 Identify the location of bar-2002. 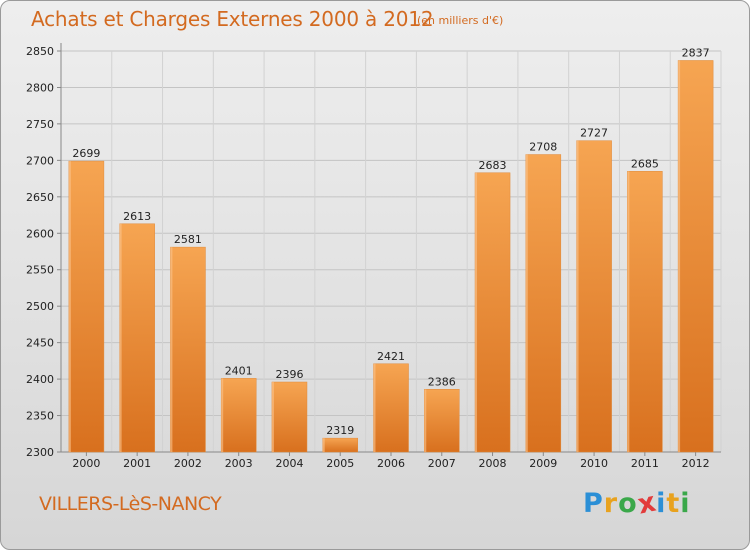
(188, 349).